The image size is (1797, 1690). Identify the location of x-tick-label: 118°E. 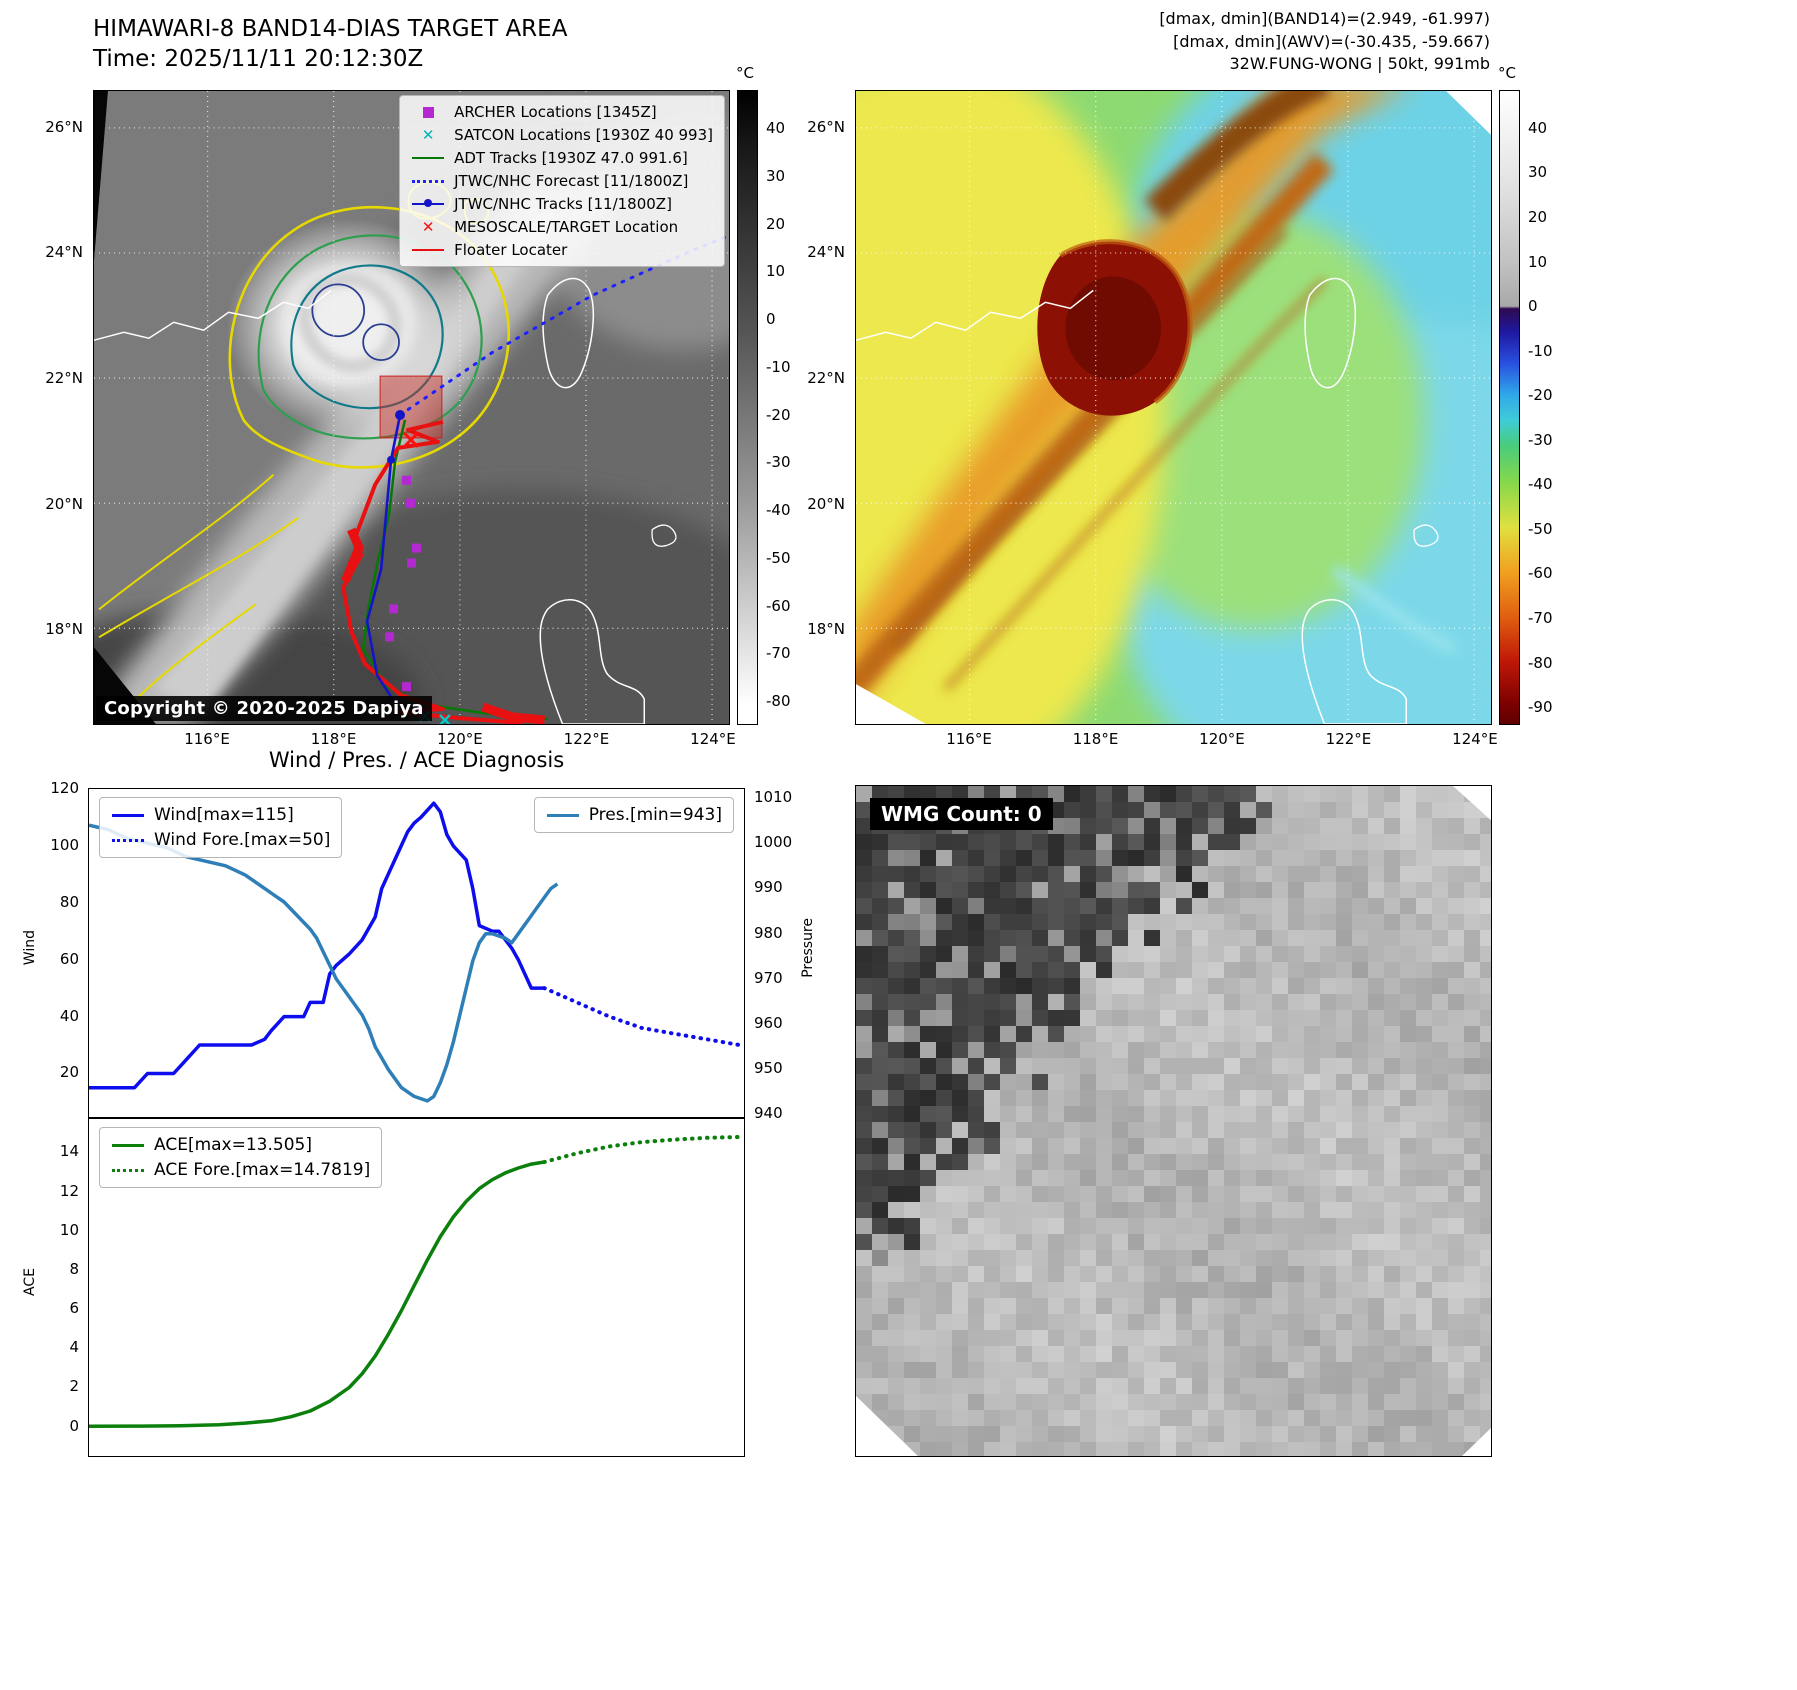
(333, 739).